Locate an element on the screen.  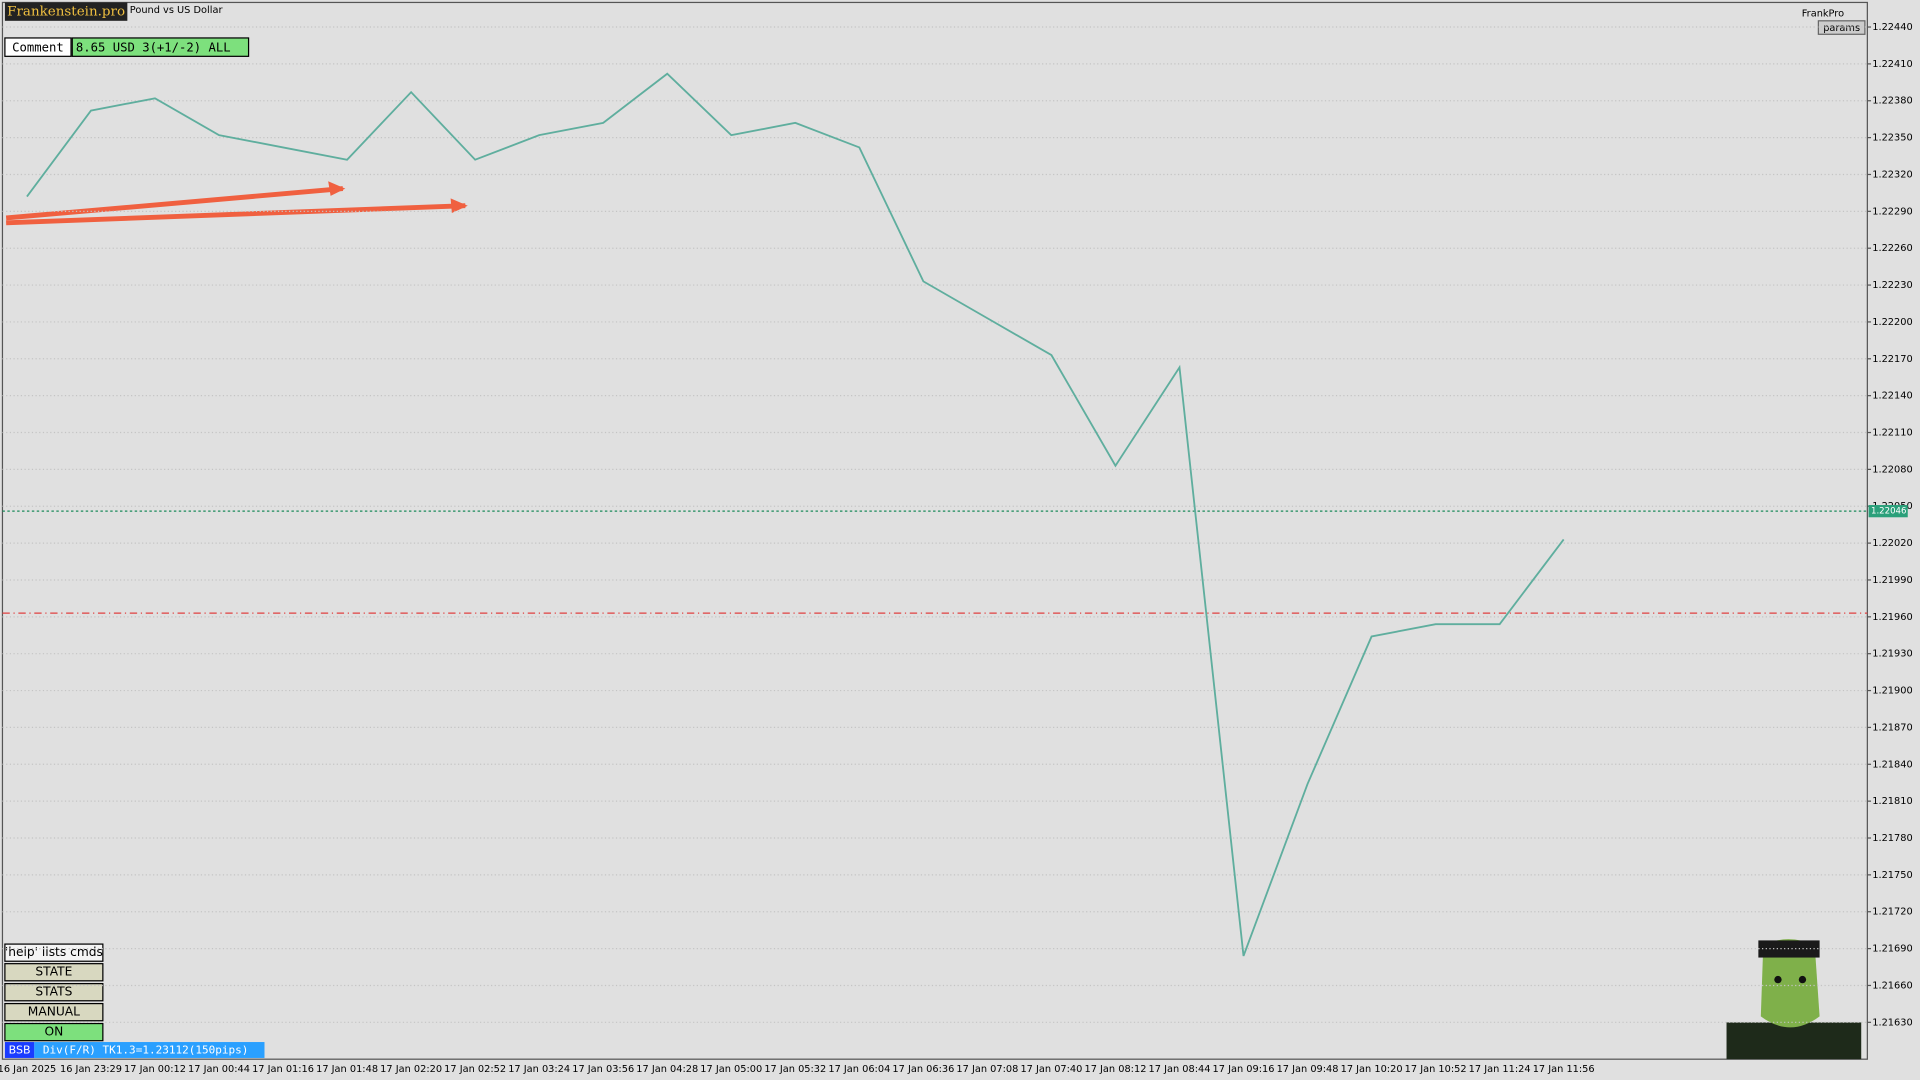
brand-badge is located at coordinates (66, 11).